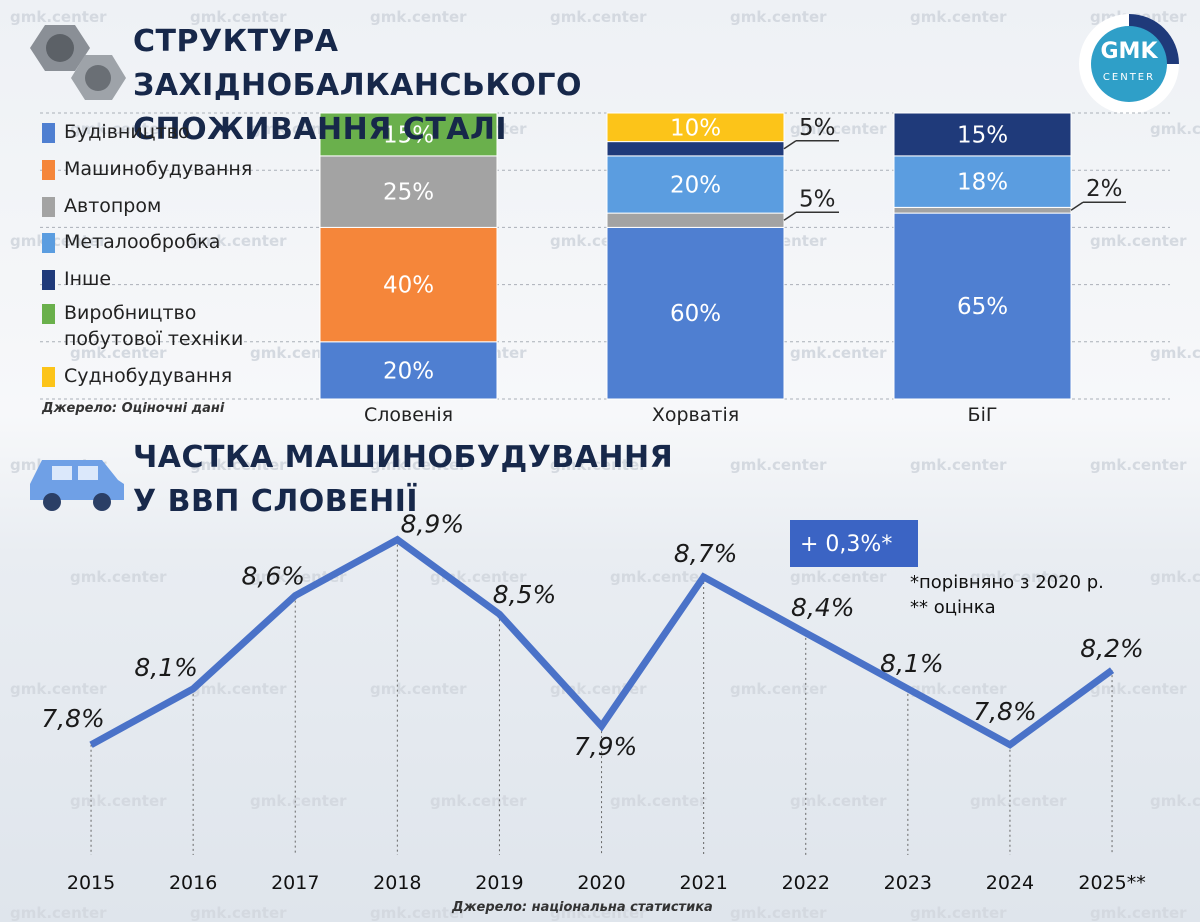 The width and height of the screenshot is (1200, 922). What do you see at coordinates (77, 485) in the screenshot?
I see `car-icon` at bounding box center [77, 485].